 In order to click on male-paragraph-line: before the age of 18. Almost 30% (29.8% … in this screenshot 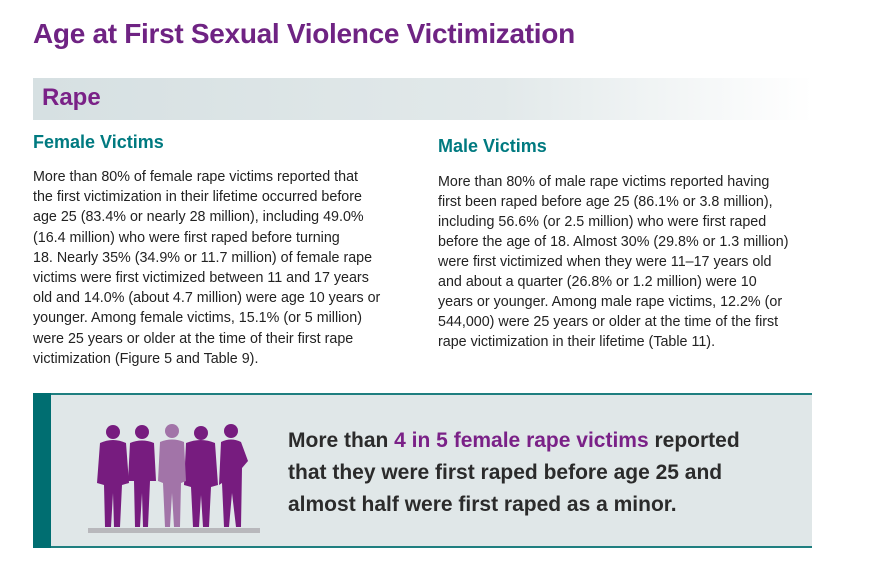, I will do `click(613, 242)`.